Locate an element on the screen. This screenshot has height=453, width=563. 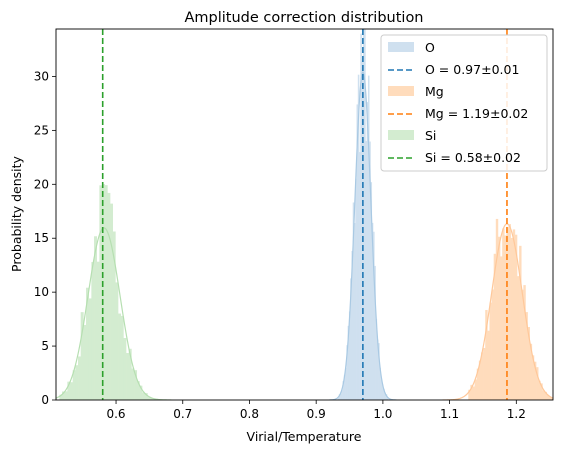
legend-label: Si = 0.58±0.02 is located at coordinates (473, 157).